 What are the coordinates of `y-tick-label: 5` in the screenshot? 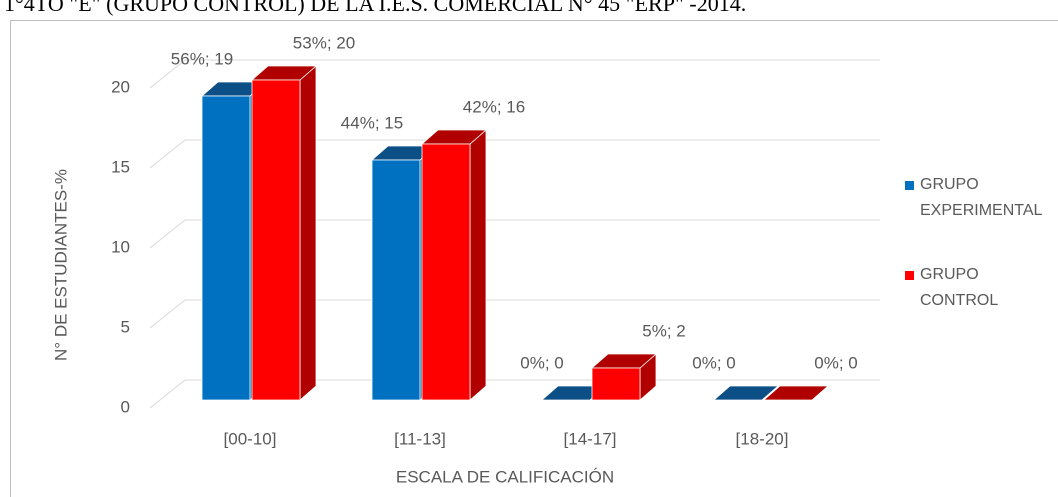 It's located at (125, 326).